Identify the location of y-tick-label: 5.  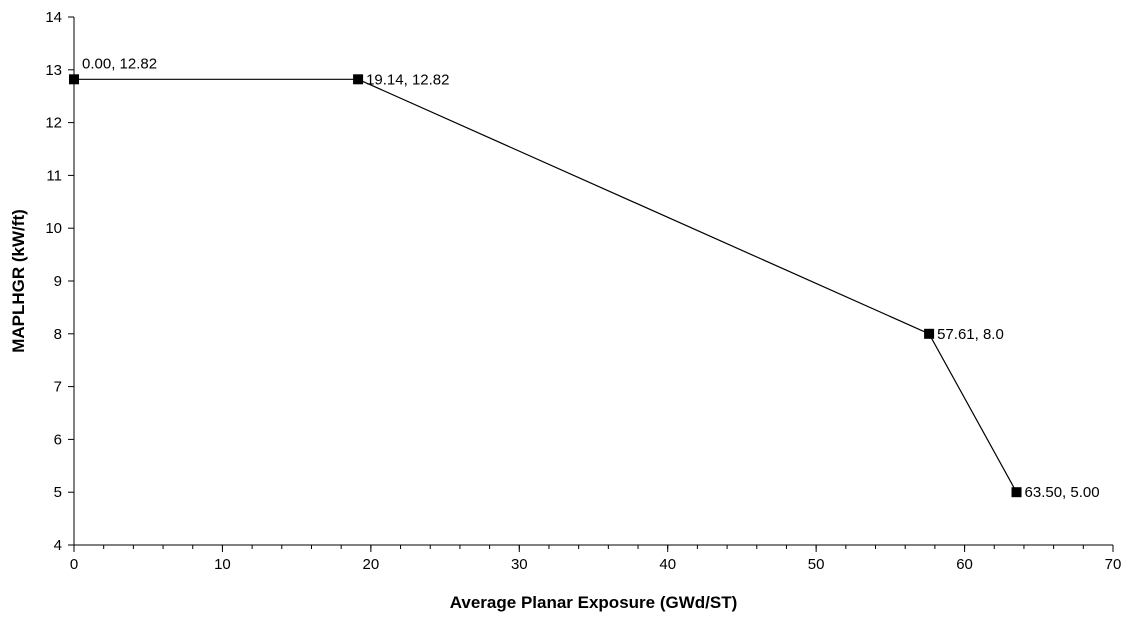
(58, 492).